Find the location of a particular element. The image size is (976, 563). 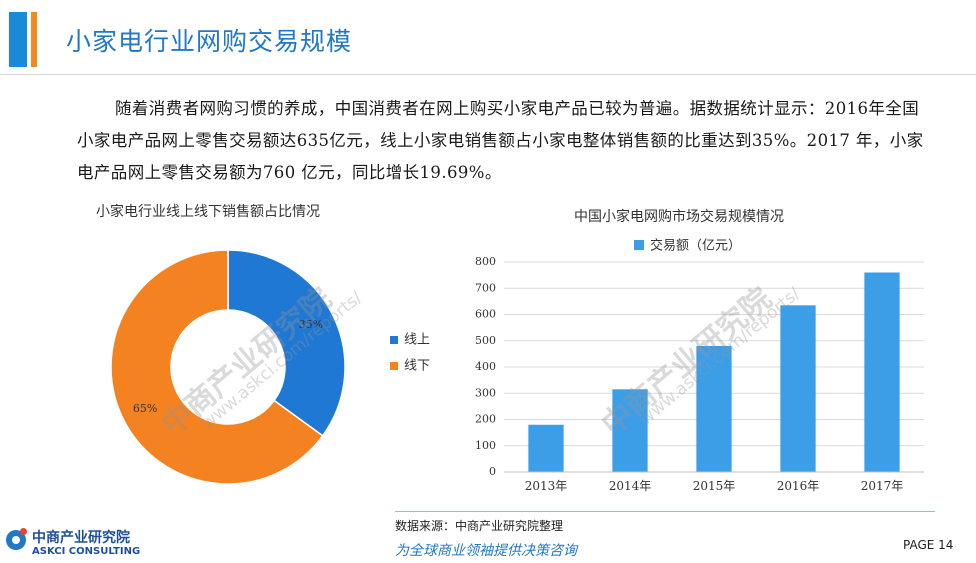

bar-y-tick-7: 700 is located at coordinates (485, 287).